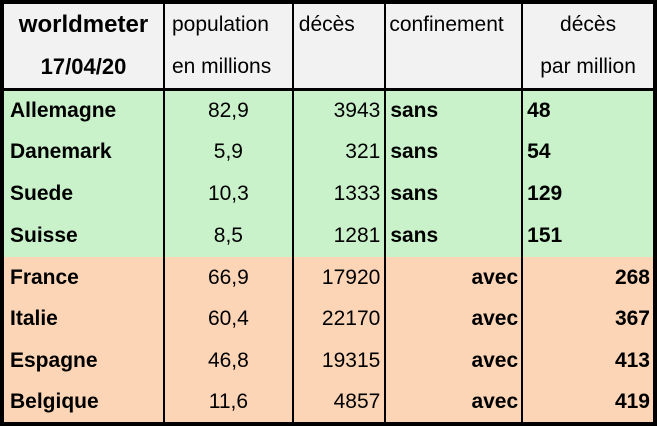  What do you see at coordinates (228, 361) in the screenshot?
I see `cell-population: 46,8` at bounding box center [228, 361].